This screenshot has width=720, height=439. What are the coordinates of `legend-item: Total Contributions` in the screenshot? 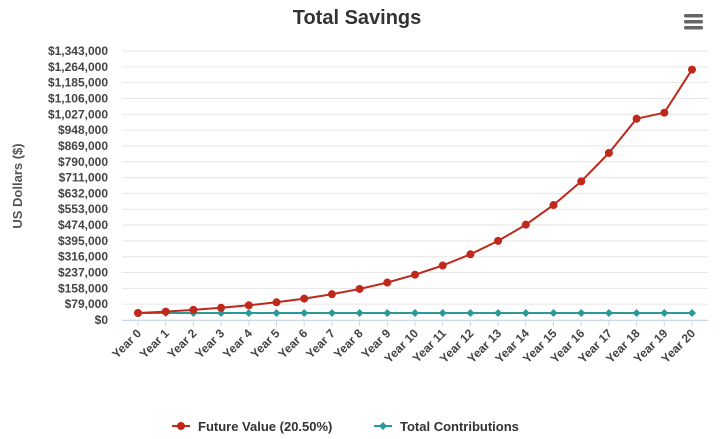 It's located at (446, 426).